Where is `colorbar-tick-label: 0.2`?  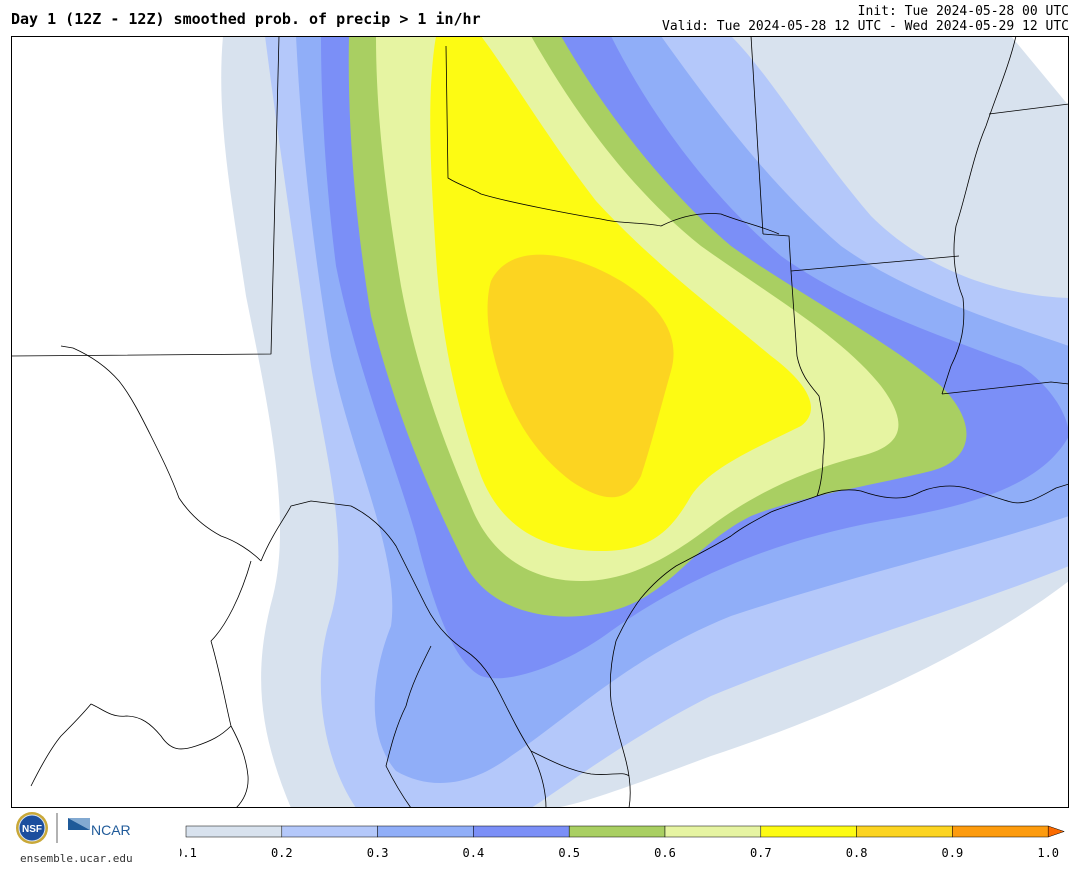
colorbar-tick-label: 0.2 is located at coordinates (282, 853).